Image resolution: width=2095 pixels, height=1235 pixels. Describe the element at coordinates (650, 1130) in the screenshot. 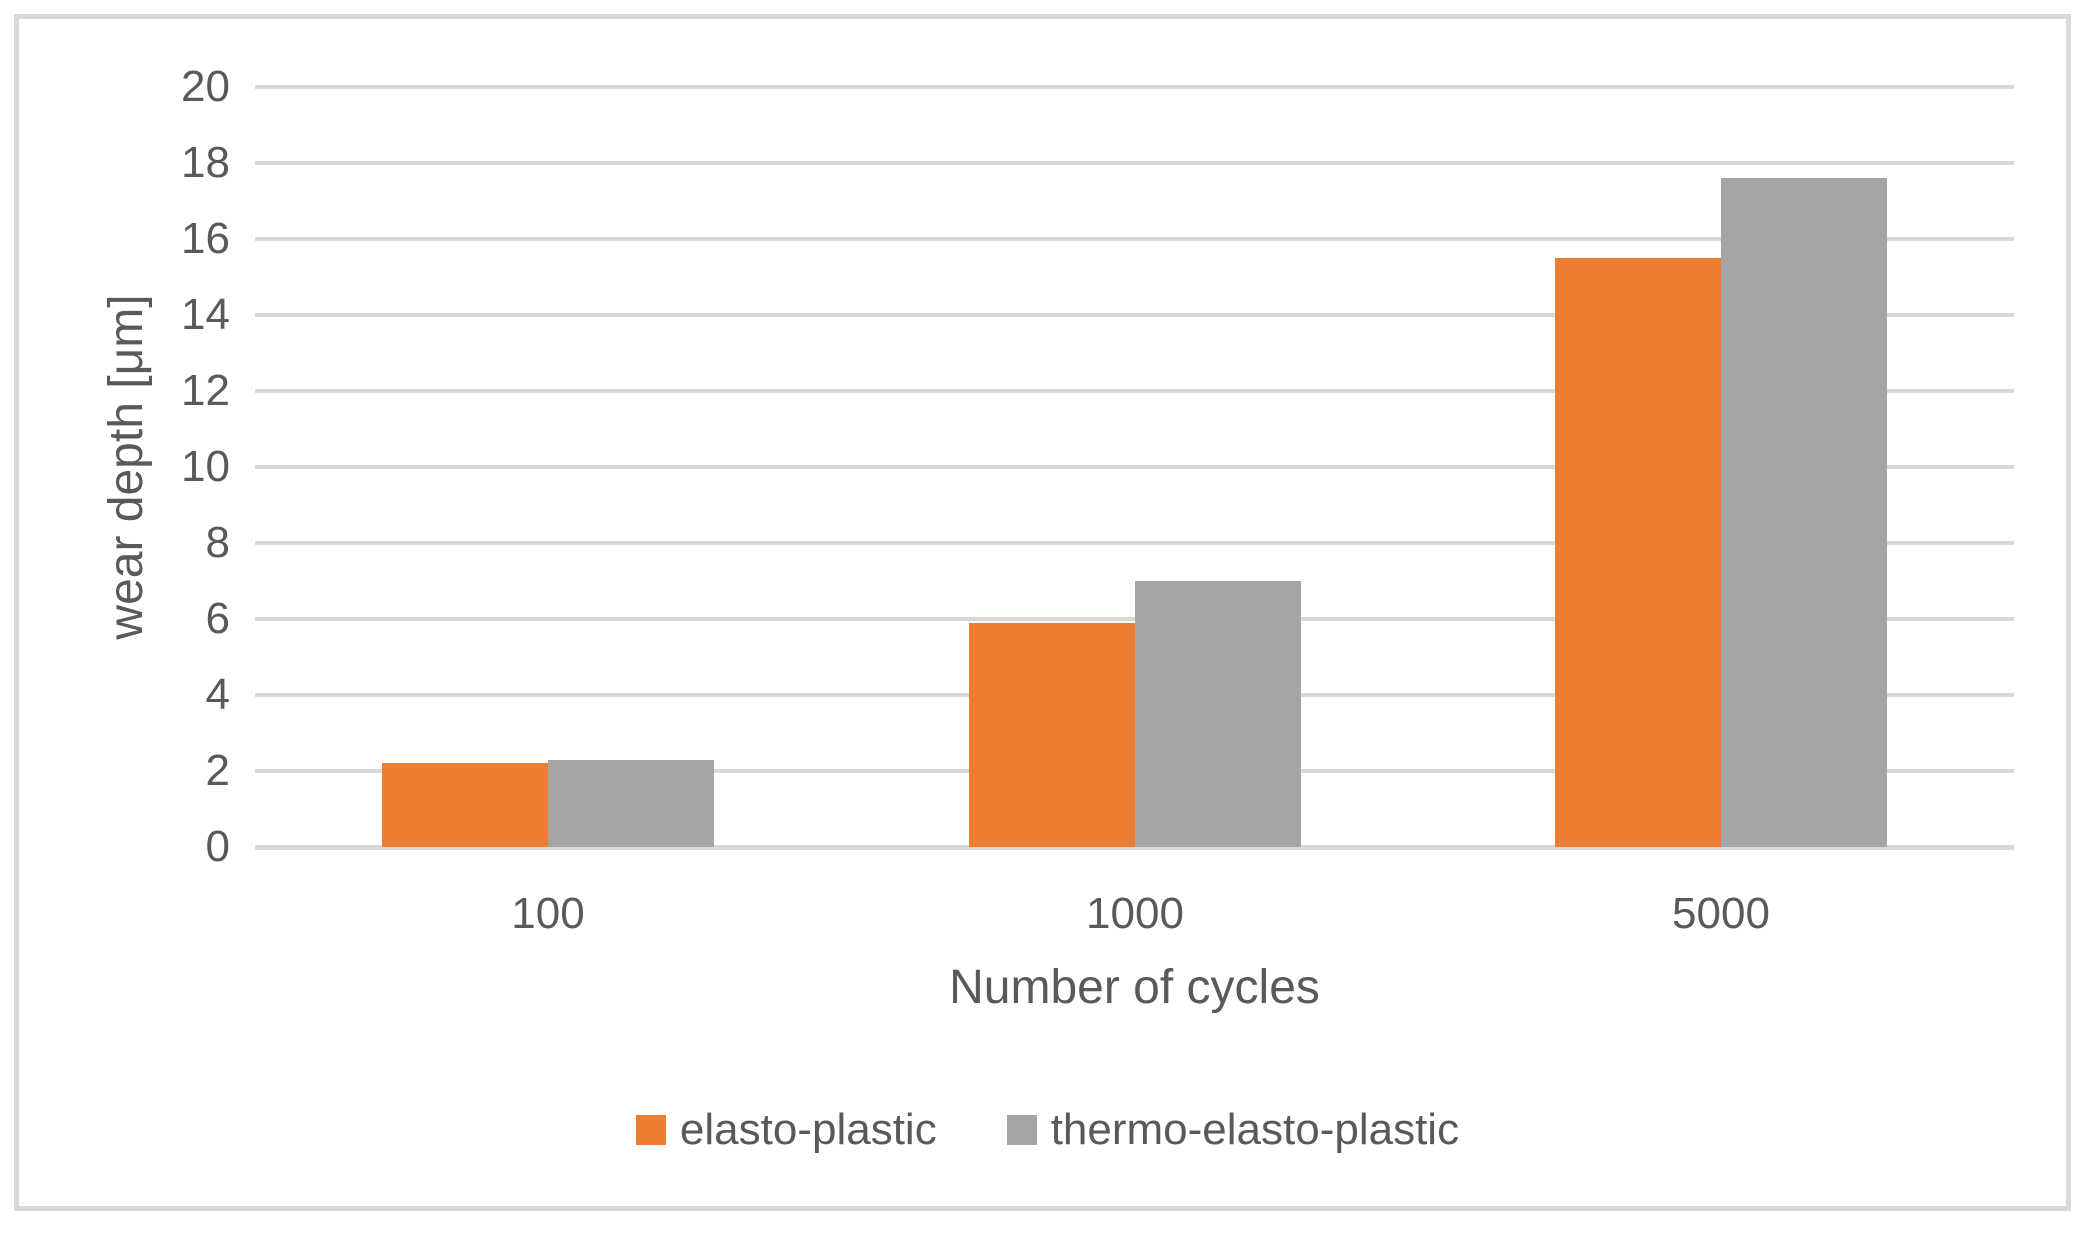

I see `legend-swatch-elasto-plastic-icon` at that location.